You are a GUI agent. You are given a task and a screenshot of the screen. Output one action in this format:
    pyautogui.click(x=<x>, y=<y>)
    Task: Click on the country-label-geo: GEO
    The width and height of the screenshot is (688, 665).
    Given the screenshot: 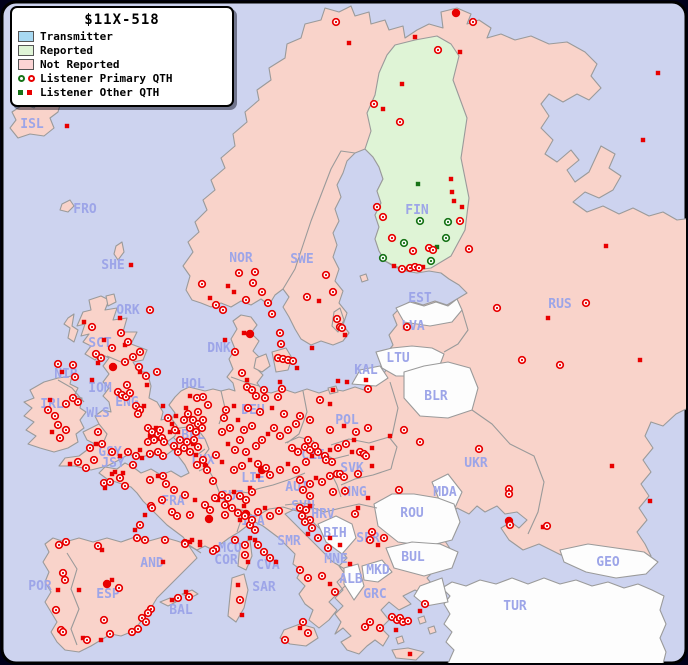 What is the action you would take?
    pyautogui.click(x=608, y=562)
    